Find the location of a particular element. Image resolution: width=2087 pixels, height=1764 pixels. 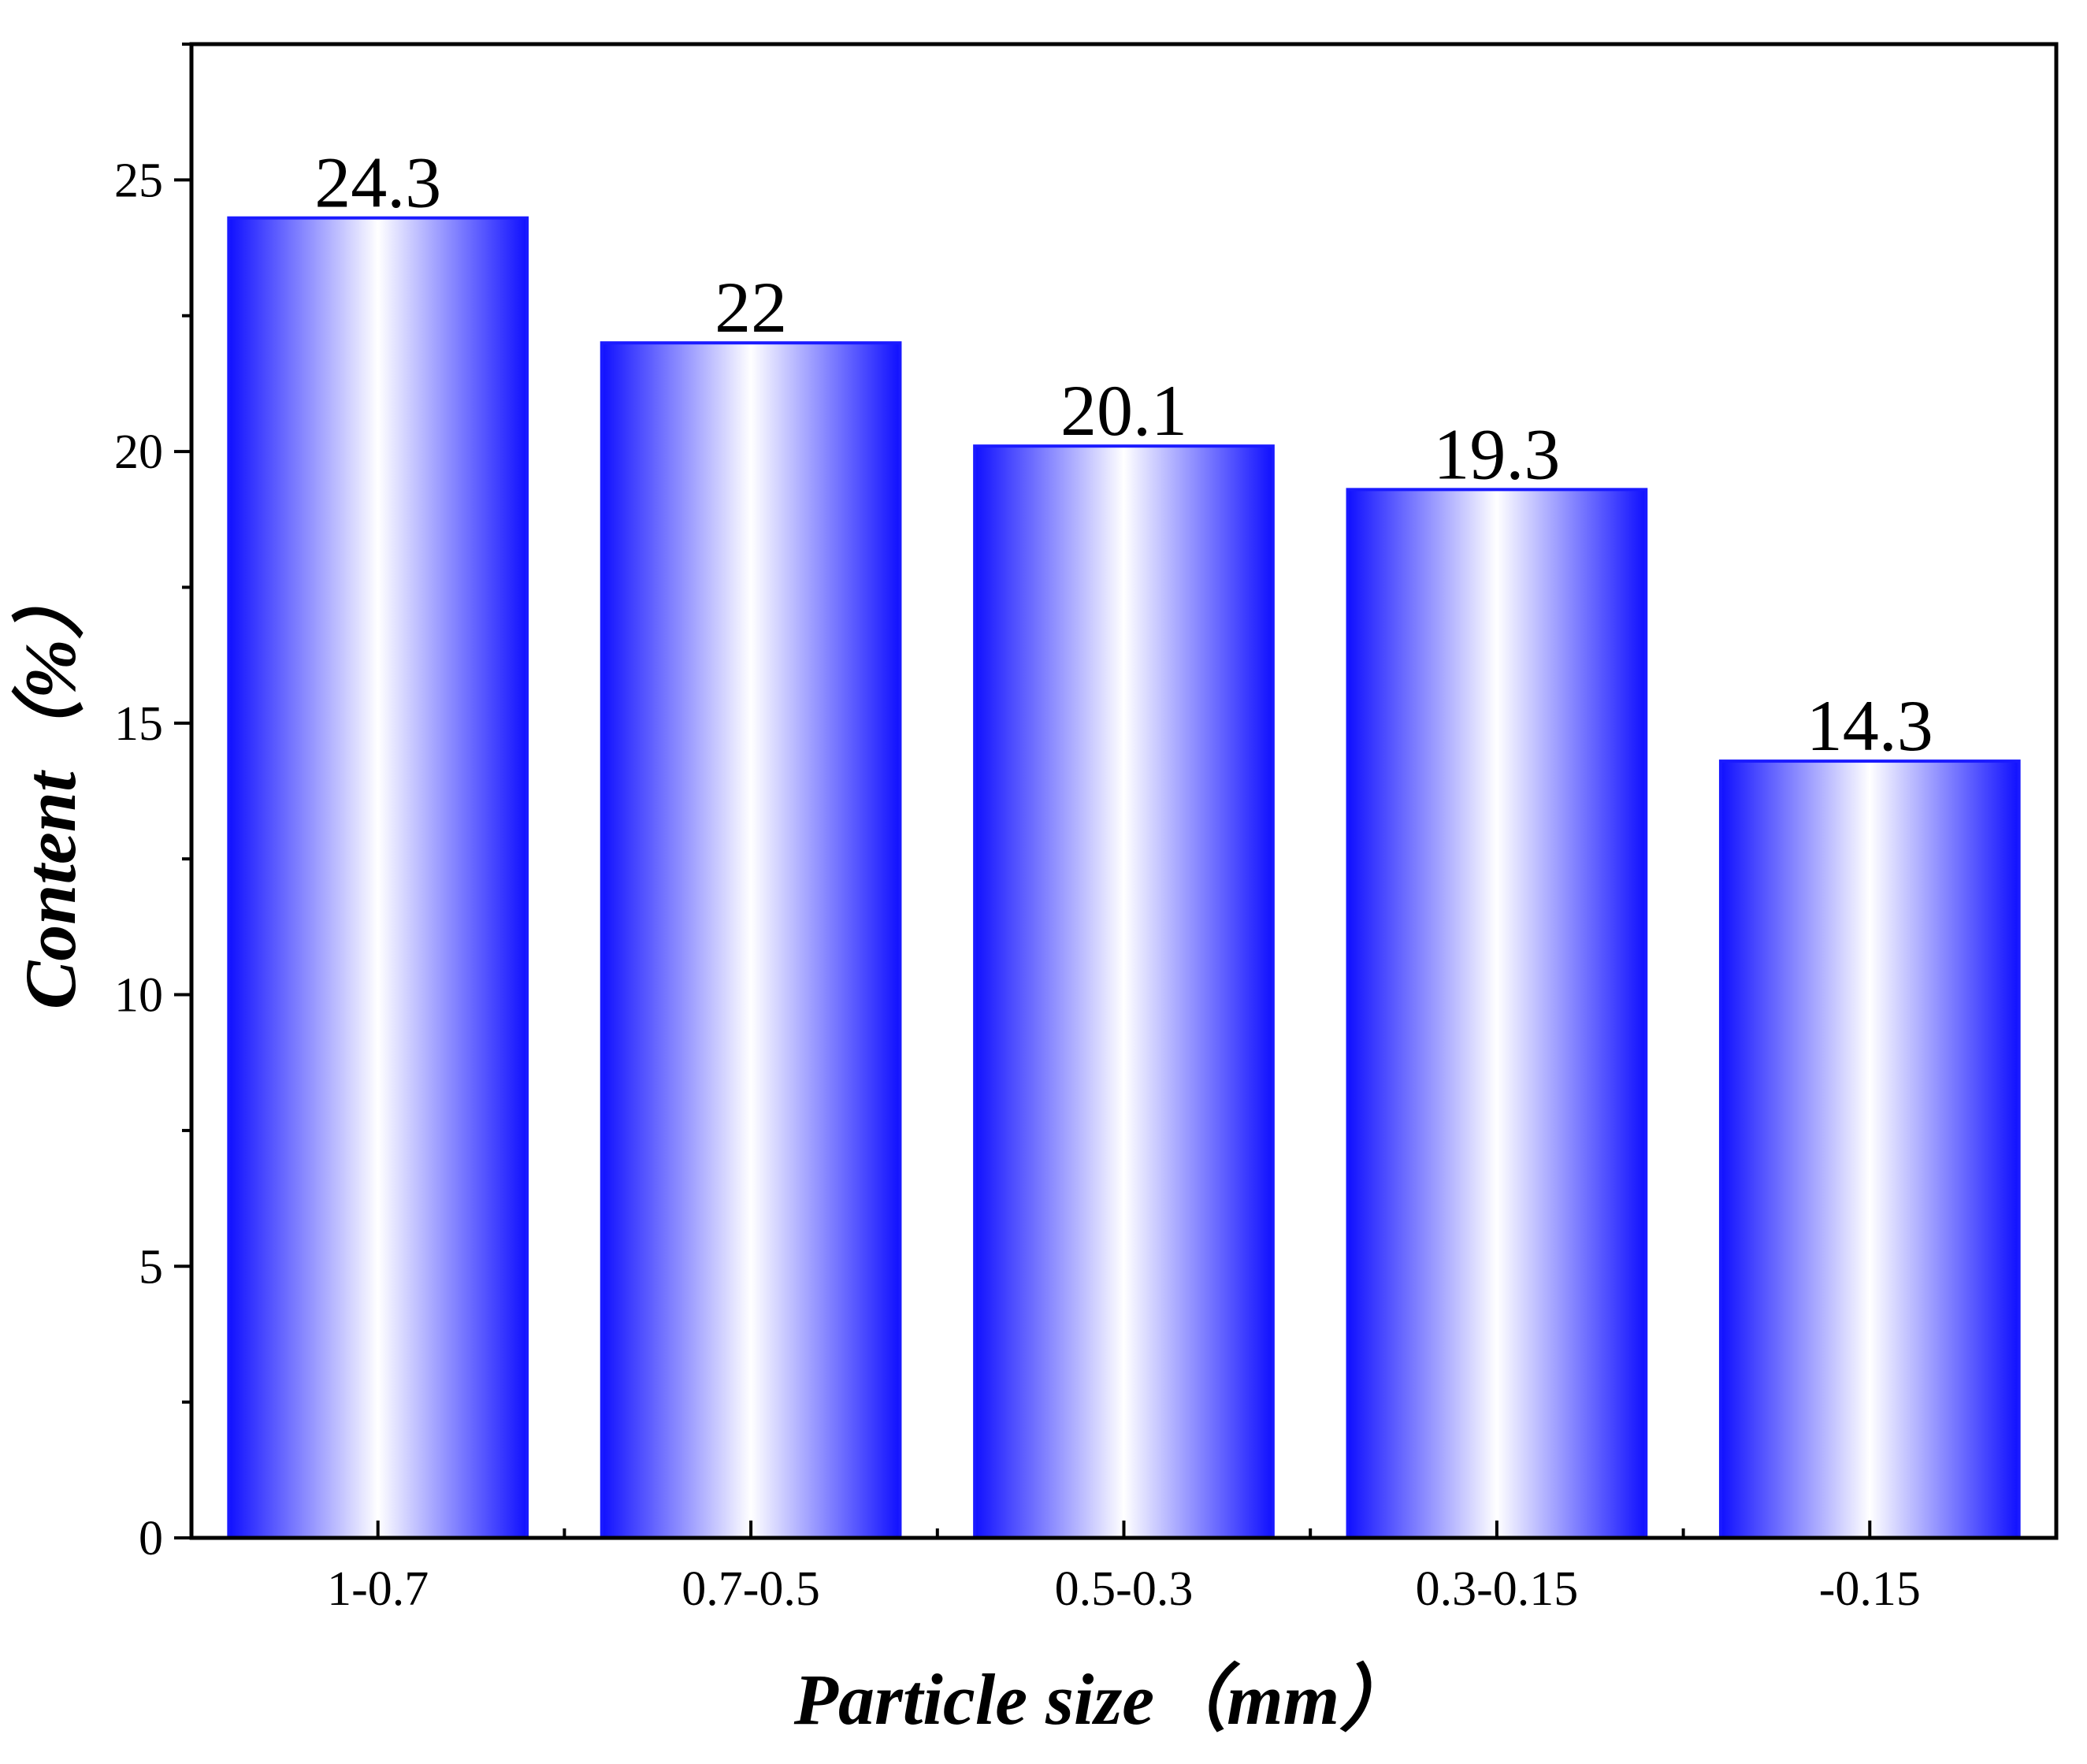

y-tick-label: 10 is located at coordinates (138, 996).